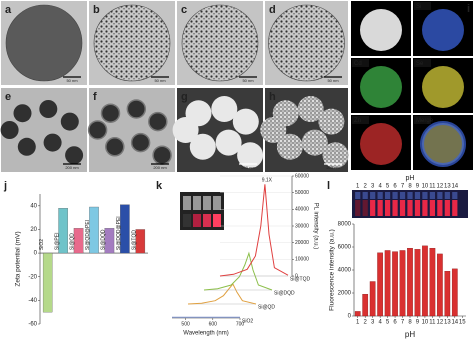 This screenshot has height=343, width=474. Describe the element at coordinates (104, 239) in the screenshot. I see `category-label: Si@DQD` at that location.